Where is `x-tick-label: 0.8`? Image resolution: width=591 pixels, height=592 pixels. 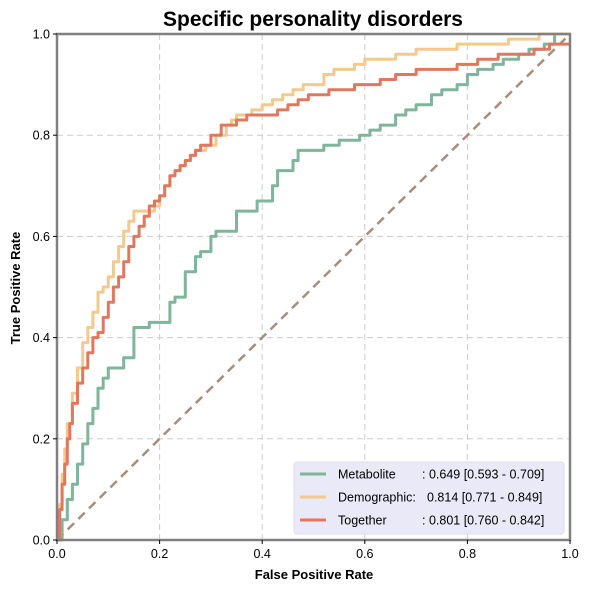
x-tick-label: 0.8 is located at coordinates (467, 554).